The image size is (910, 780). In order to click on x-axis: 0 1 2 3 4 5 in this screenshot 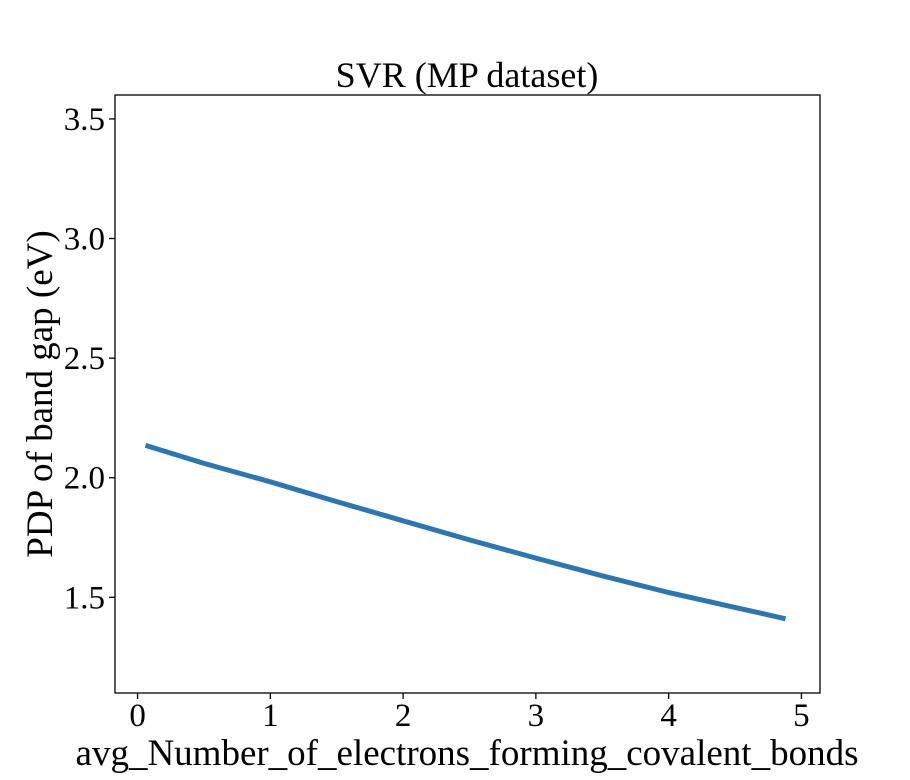, I will do `click(469, 713)`.